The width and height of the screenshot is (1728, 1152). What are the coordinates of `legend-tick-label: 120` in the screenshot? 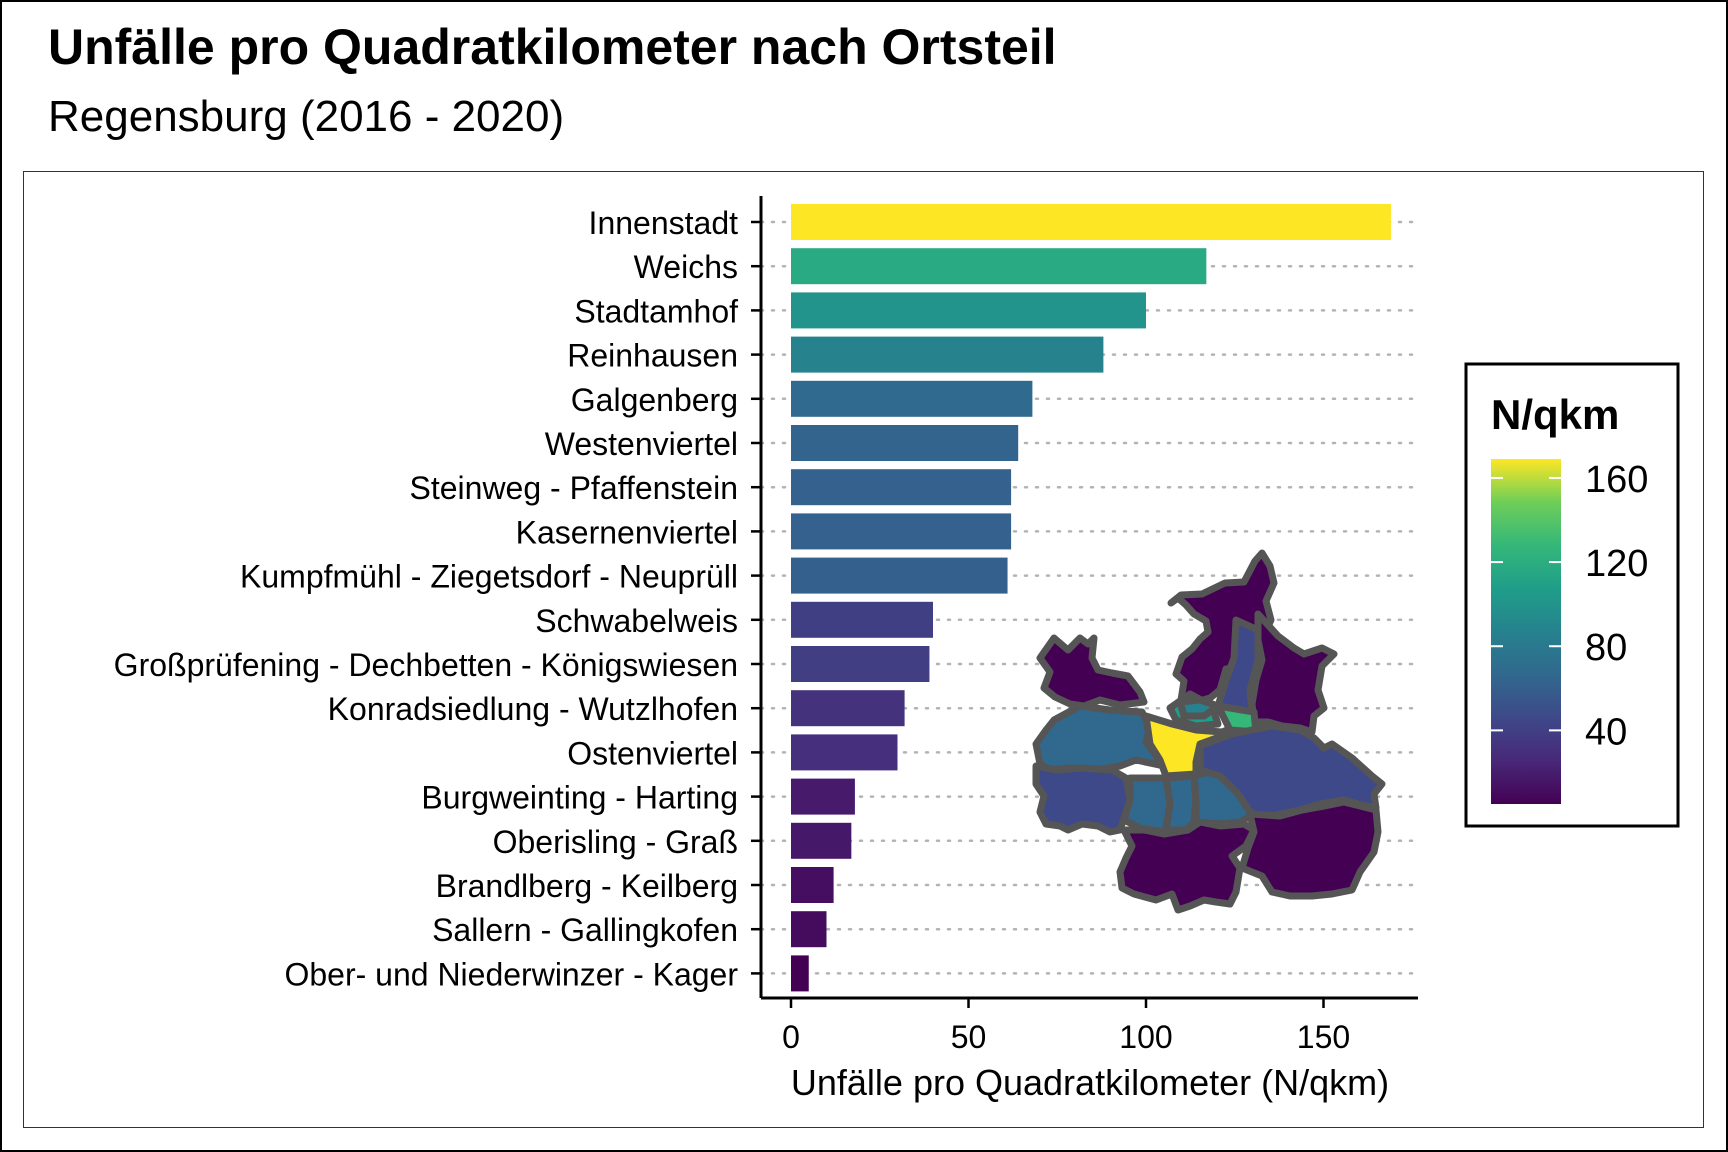 It's located at (1616, 564).